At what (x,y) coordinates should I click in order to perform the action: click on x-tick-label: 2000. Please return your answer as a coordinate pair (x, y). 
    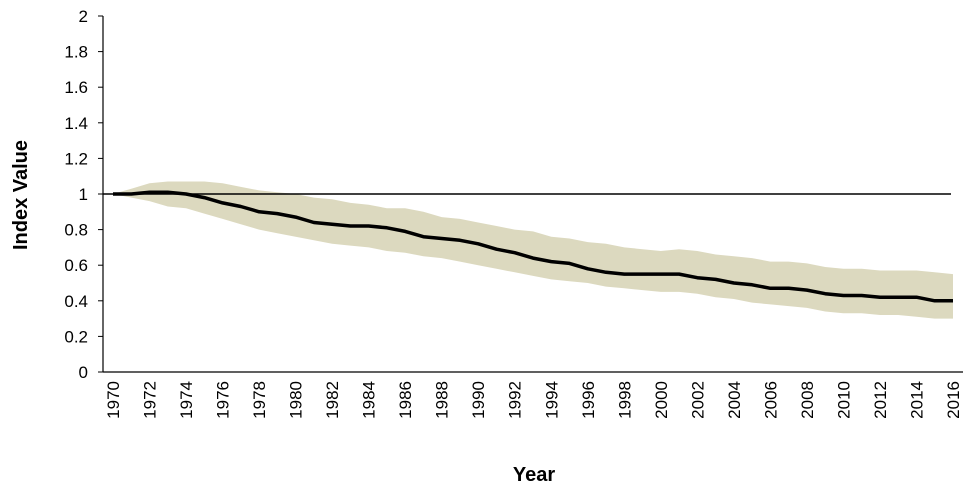
    Looking at the image, I should click on (661, 400).